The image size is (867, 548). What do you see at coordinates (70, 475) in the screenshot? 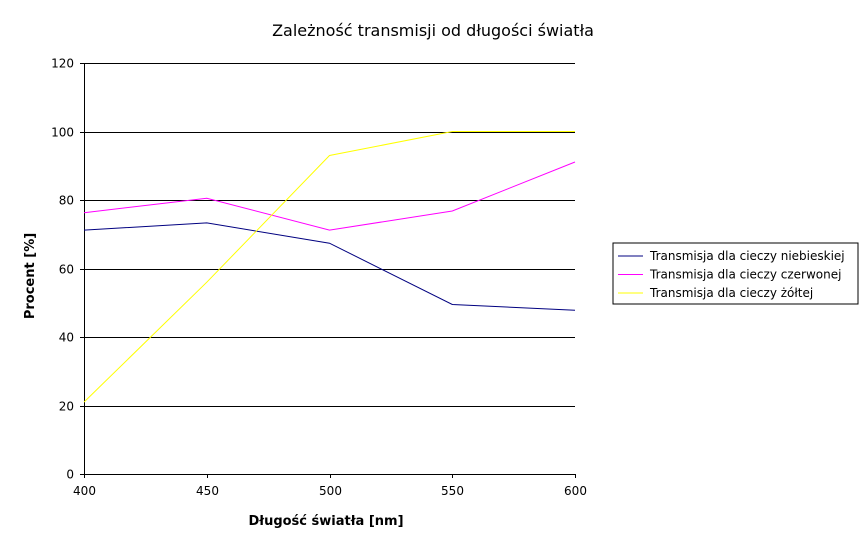
I see `y-tick-label-0: 0` at bounding box center [70, 475].